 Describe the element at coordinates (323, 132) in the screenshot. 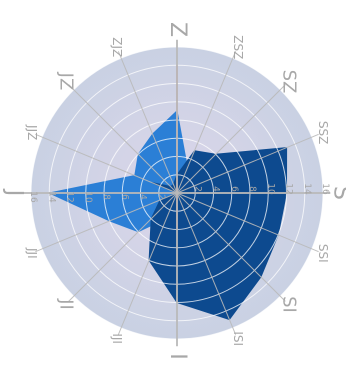

I see `direction-label: SSZ` at that location.